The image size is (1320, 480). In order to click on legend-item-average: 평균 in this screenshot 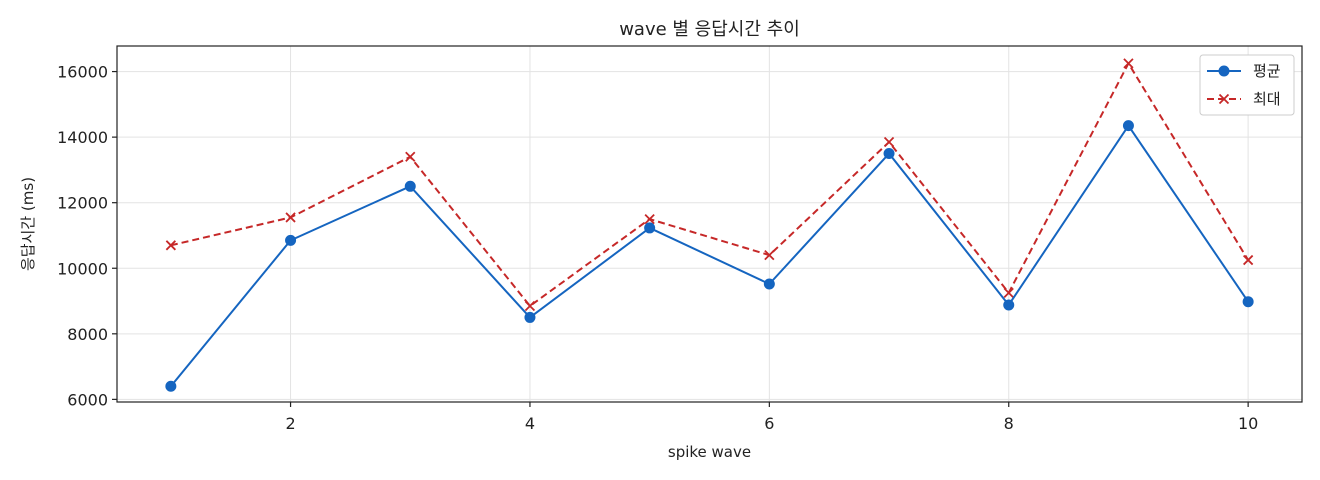, I will do `click(1244, 71)`.